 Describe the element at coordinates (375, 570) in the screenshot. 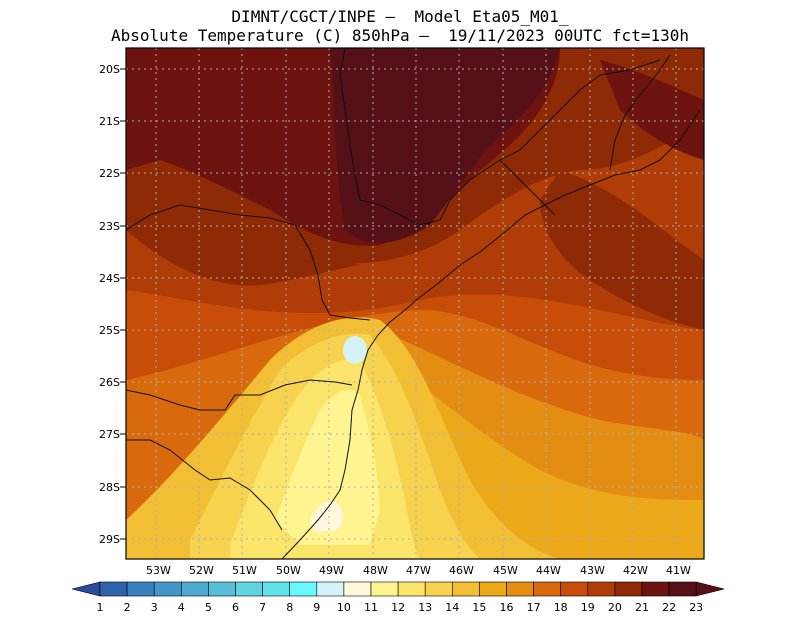

I see `lon-label: 48W` at that location.